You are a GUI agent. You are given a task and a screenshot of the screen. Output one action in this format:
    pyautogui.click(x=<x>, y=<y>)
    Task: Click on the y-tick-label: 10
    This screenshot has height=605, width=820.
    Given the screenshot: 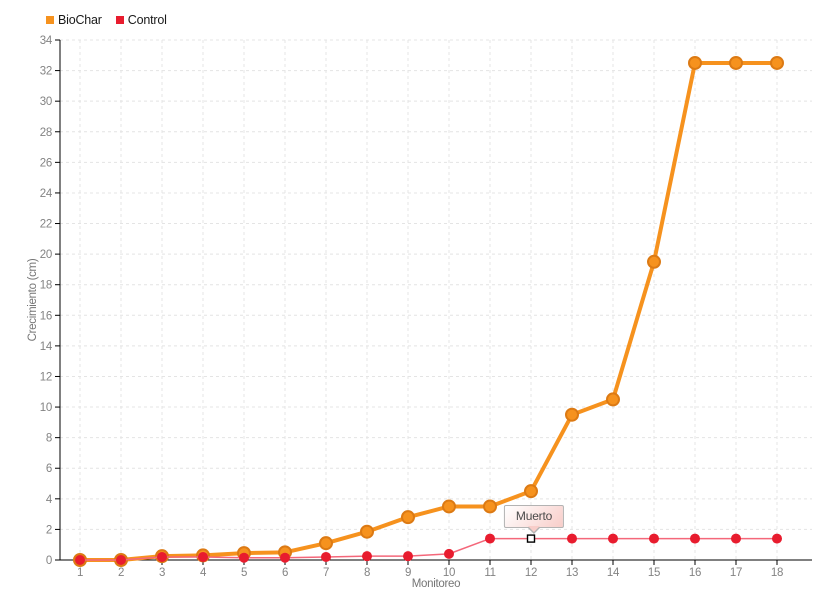 What is the action you would take?
    pyautogui.click(x=46, y=408)
    